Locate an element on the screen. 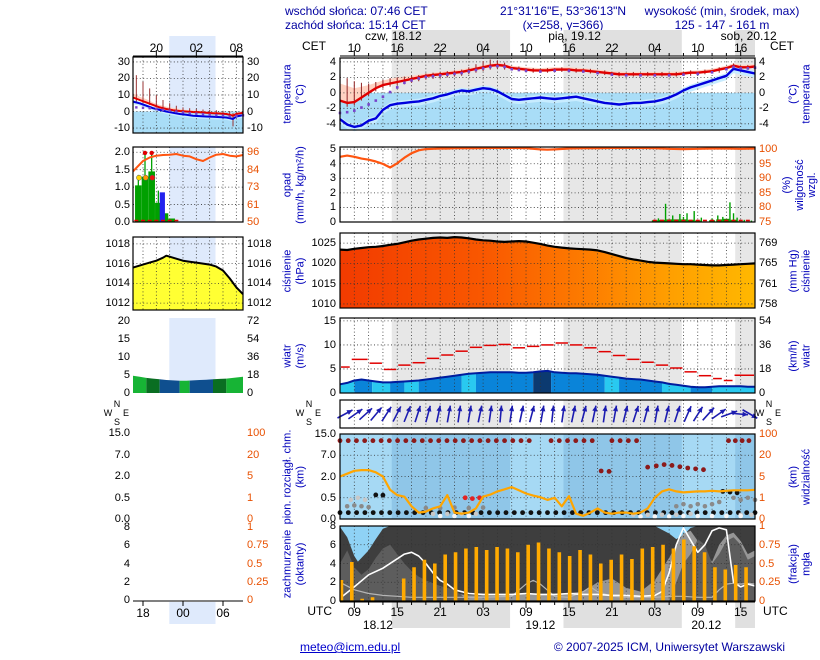  day-label: czw, 18.12 is located at coordinates (393, 36).